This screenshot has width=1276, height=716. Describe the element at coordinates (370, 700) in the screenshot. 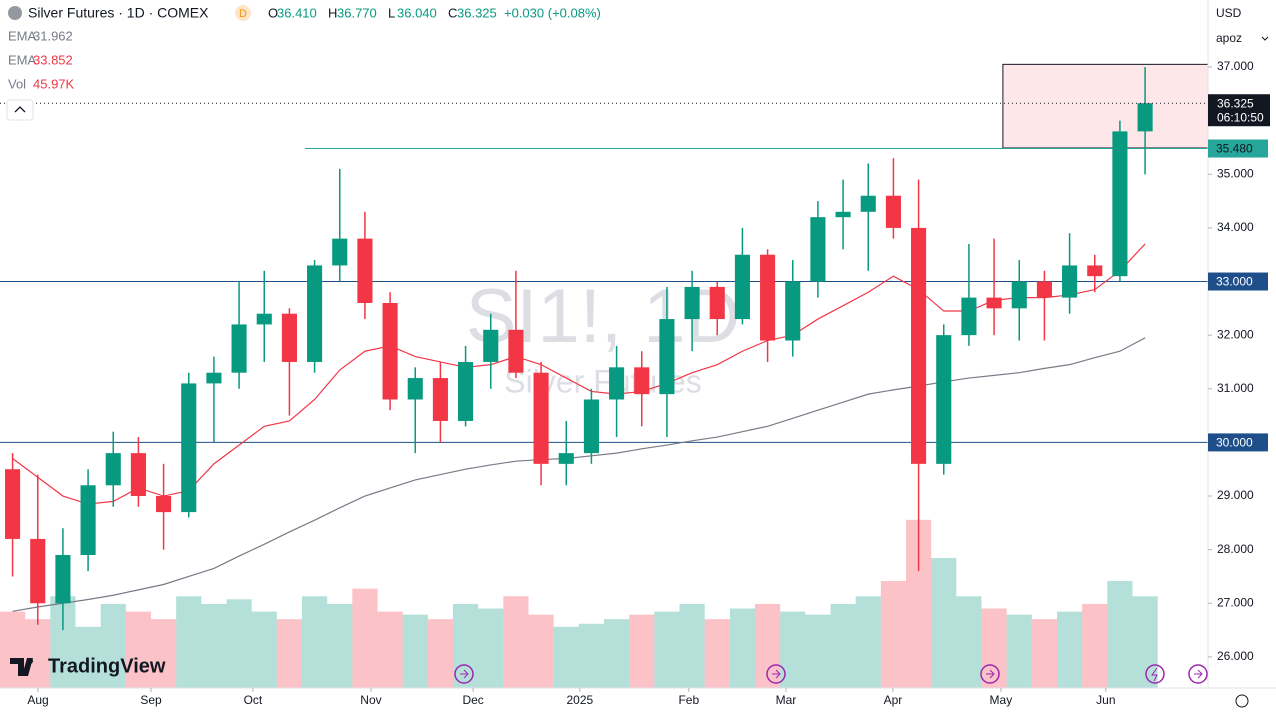

I see `x-tick-label: Nov` at that location.